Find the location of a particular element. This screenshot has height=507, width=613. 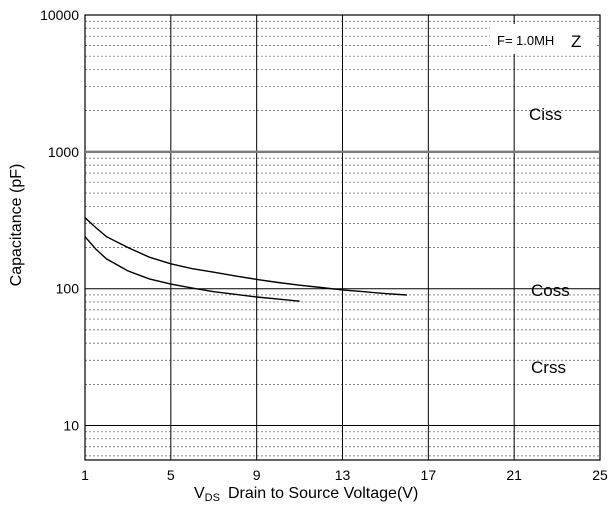

series-line-crss is located at coordinates (192, 269).